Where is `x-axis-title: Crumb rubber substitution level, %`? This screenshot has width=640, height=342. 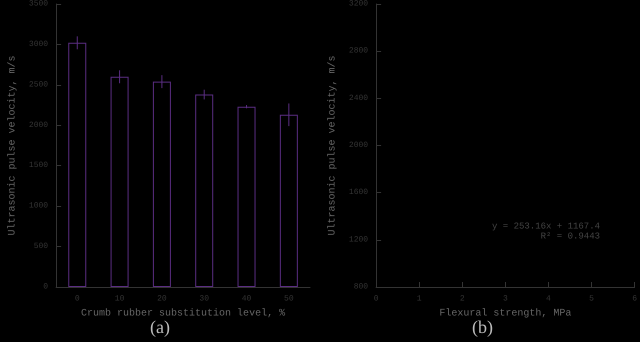
x-axis-title: Crumb rubber substitution level, % is located at coordinates (183, 314).